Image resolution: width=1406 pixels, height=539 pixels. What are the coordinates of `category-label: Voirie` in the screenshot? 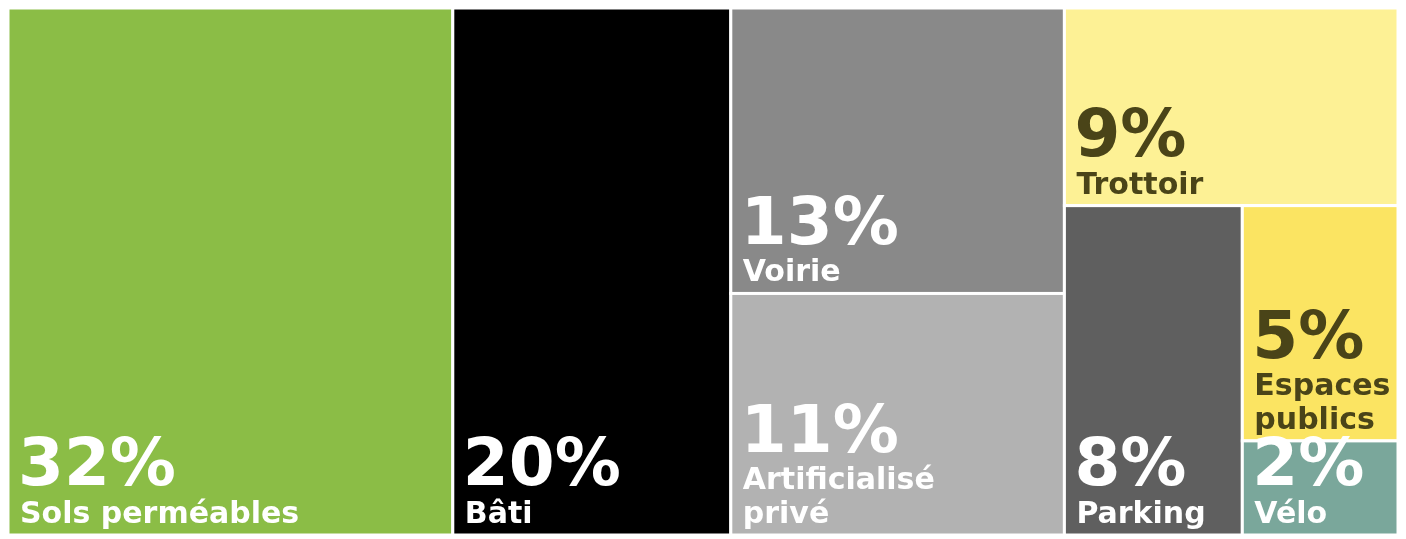 It's located at (791, 271).